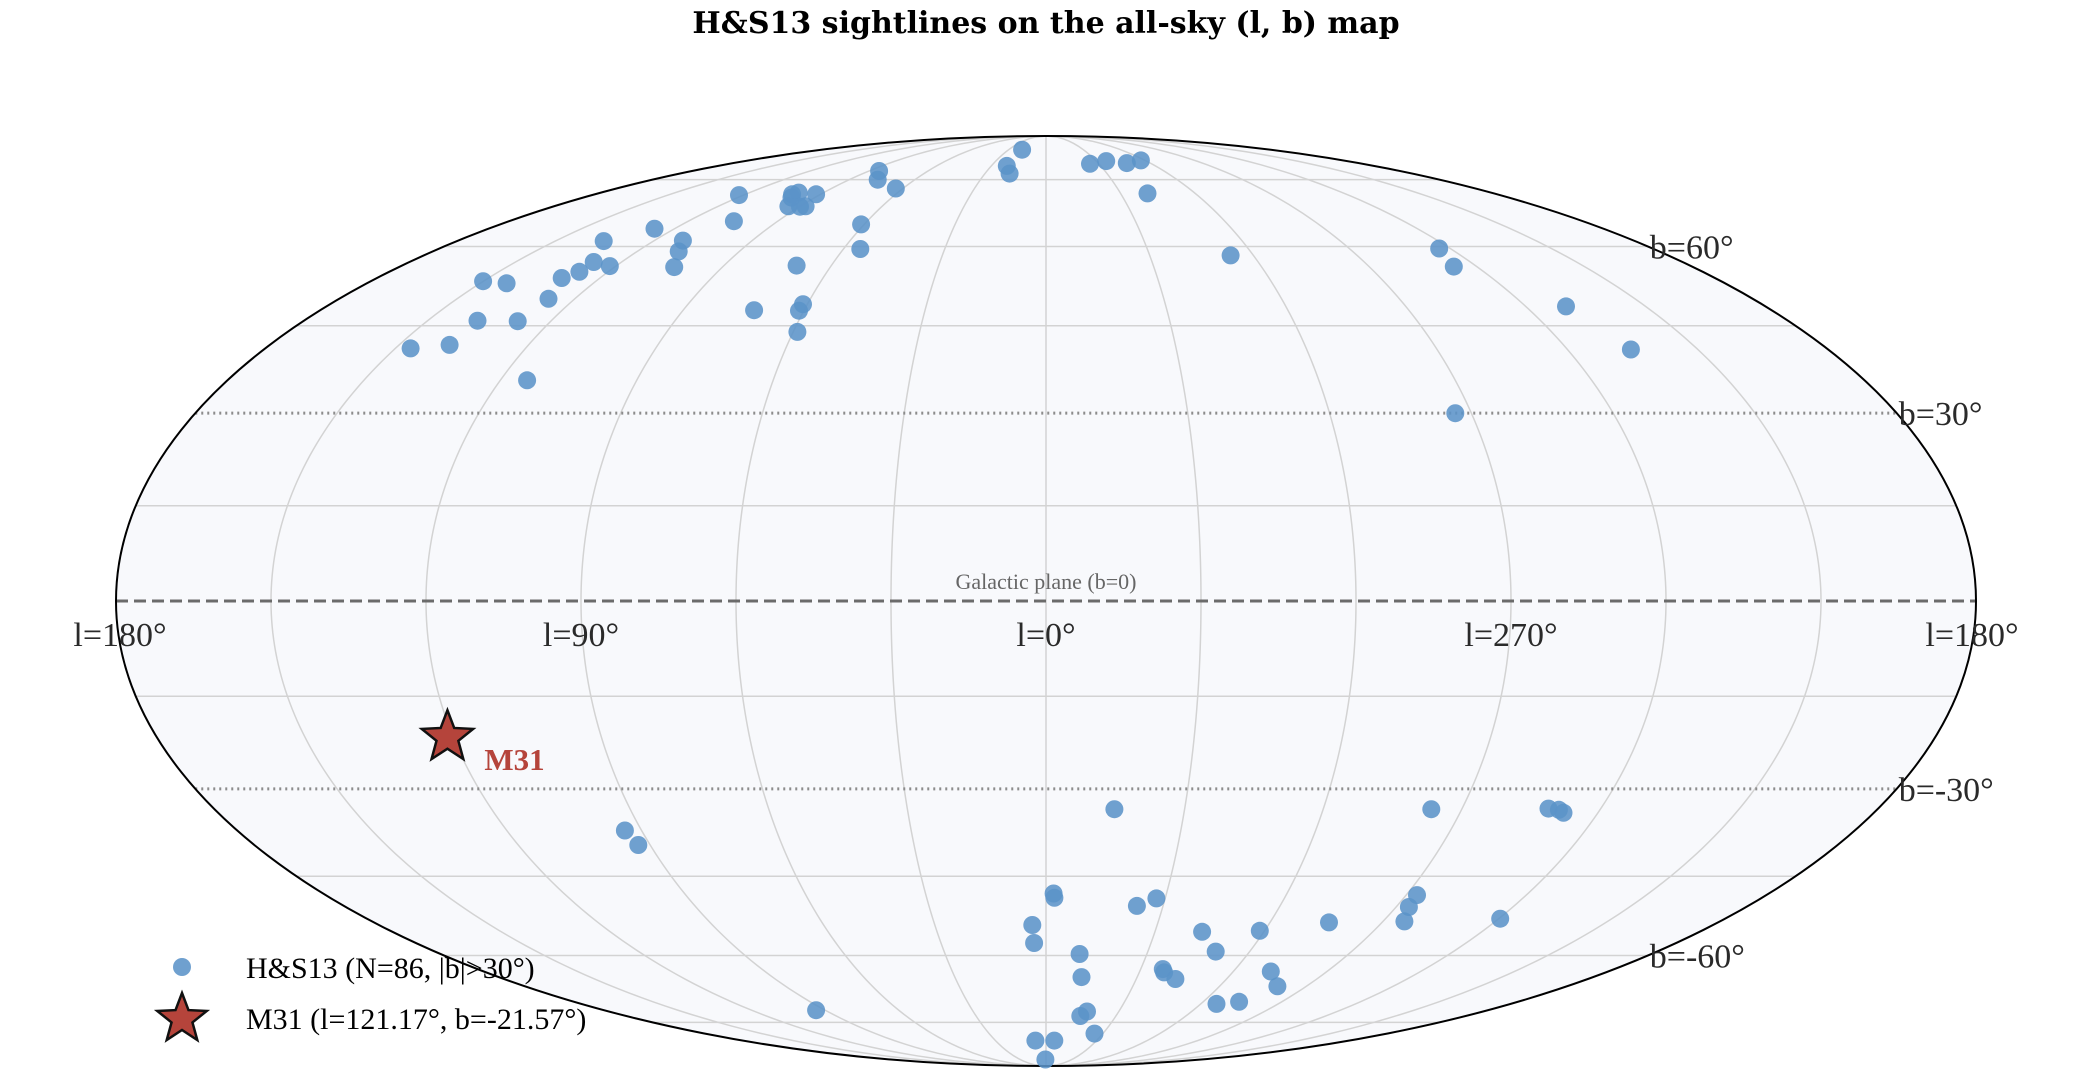  Describe the element at coordinates (390, 968) in the screenshot. I see `legend-label-sightlines: H&S13 (N=86, |b|>30°)` at that location.